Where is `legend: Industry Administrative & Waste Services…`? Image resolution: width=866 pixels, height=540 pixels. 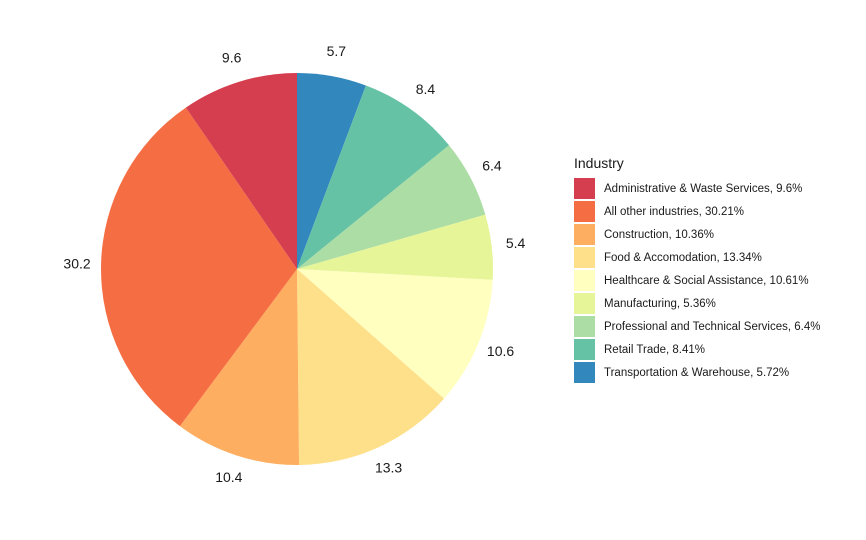 legend: Industry Administrative & Waste Services… is located at coordinates (716, 269).